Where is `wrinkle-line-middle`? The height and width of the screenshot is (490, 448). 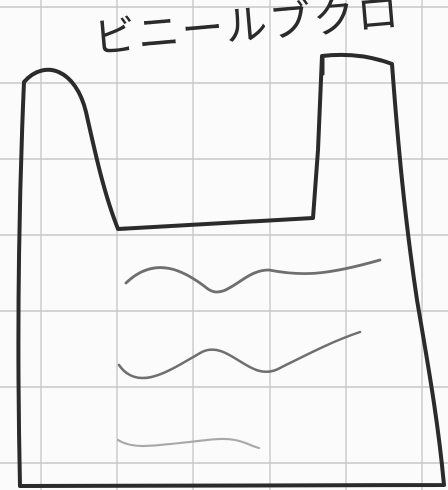
wrinkle-line-middle is located at coordinates (239, 355).